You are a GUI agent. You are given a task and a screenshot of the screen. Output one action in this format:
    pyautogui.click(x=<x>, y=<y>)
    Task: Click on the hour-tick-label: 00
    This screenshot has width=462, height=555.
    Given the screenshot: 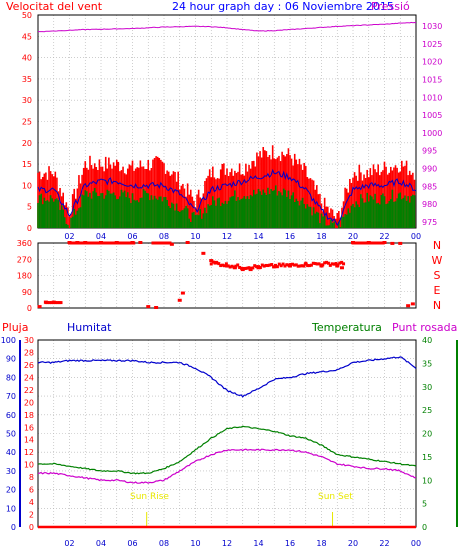 What is the action you would take?
    pyautogui.click(x=416, y=236)
    